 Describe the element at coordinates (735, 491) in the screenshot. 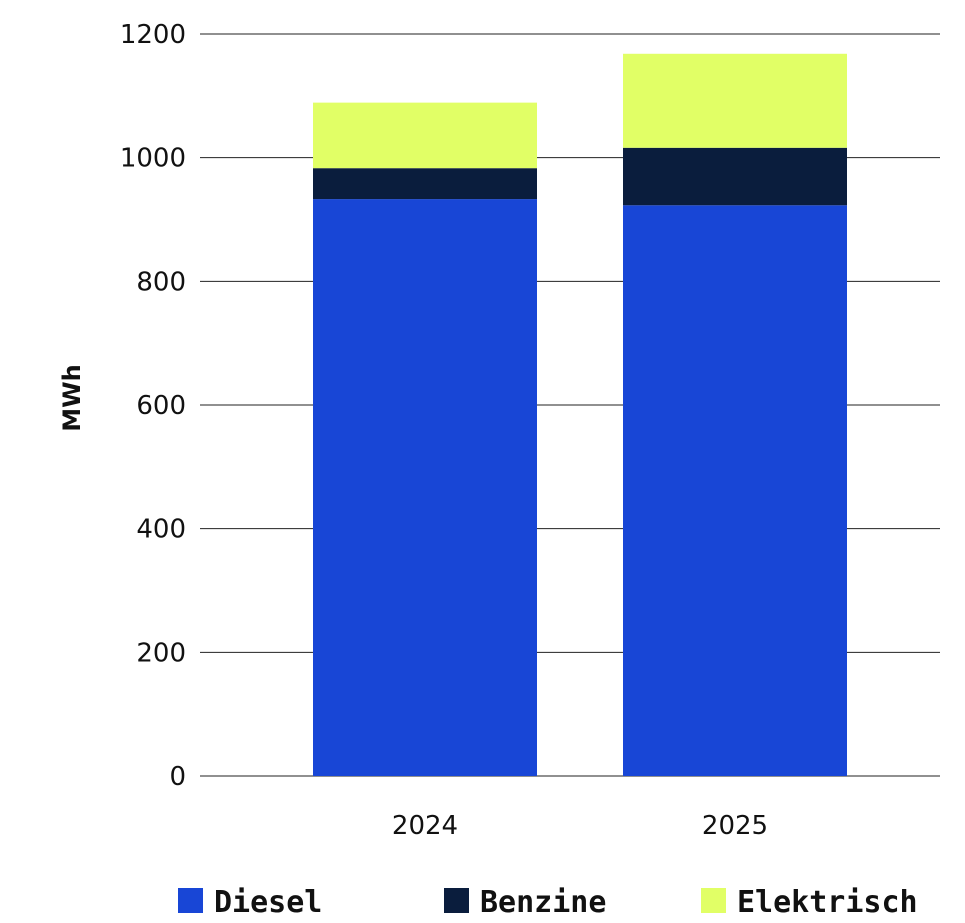

I see `bar-diesel-2025` at that location.